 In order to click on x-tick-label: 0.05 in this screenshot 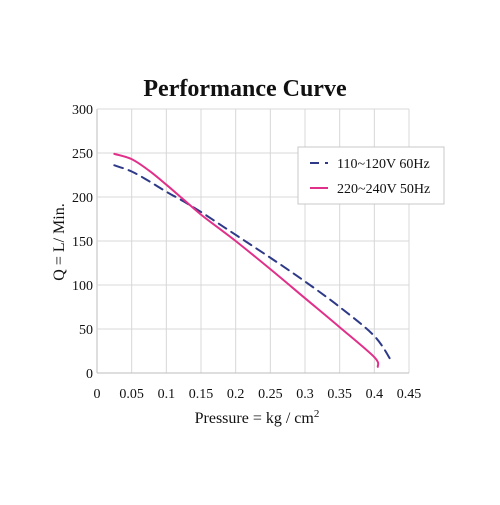, I will do `click(131, 394)`.